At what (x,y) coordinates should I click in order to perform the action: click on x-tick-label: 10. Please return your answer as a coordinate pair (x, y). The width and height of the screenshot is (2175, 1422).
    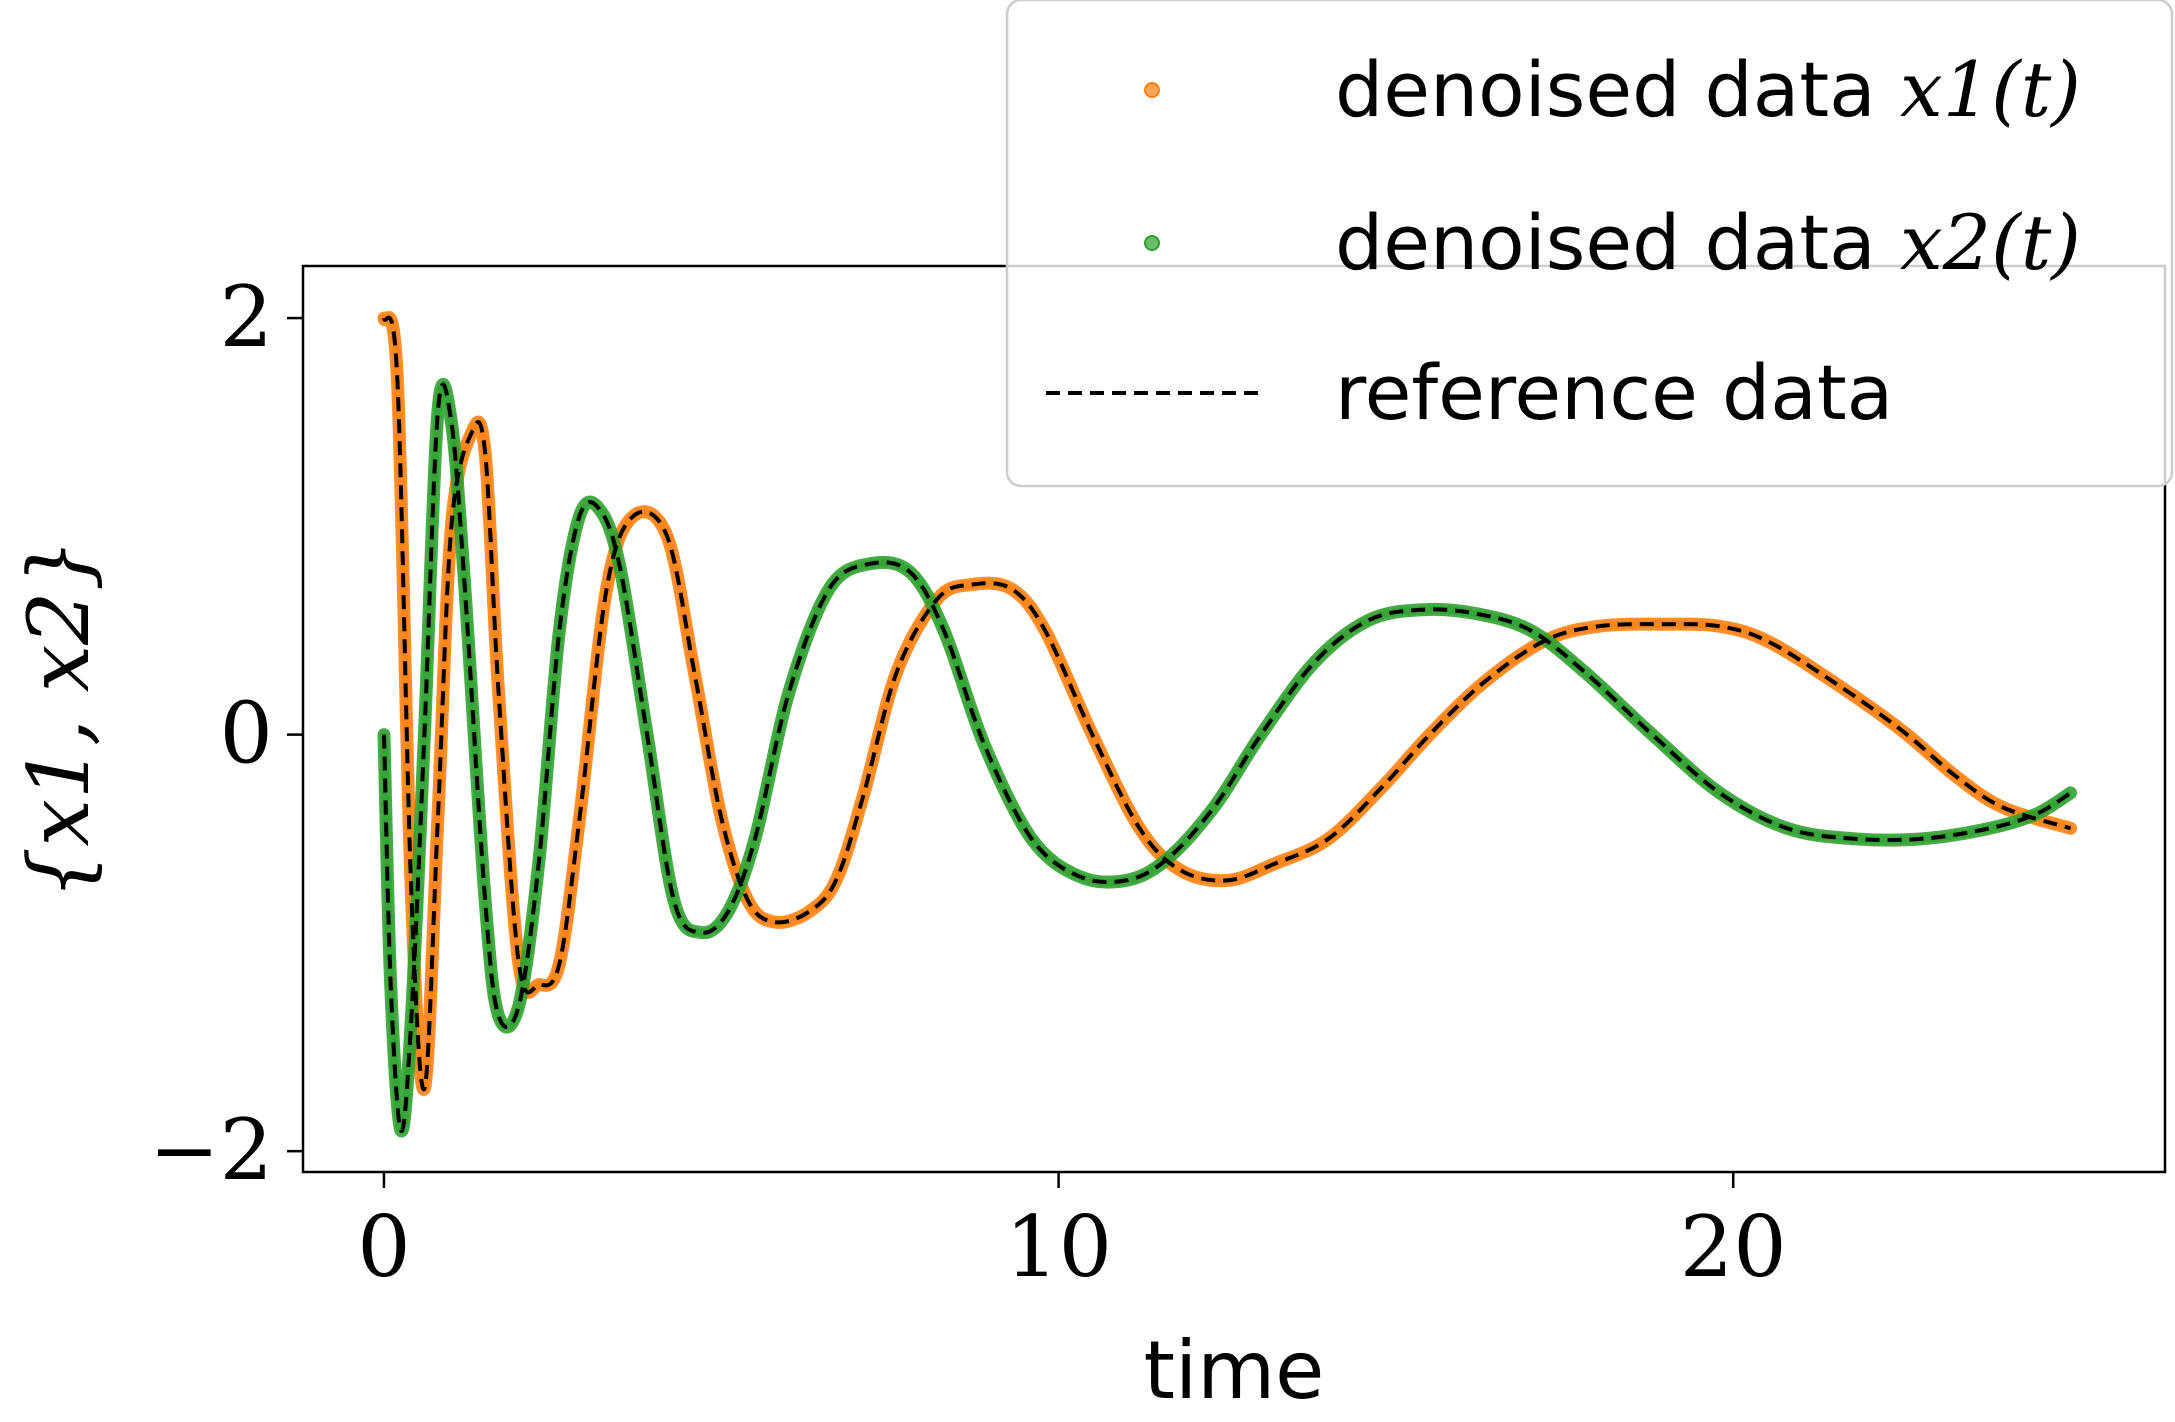
    Looking at the image, I should click on (1058, 1247).